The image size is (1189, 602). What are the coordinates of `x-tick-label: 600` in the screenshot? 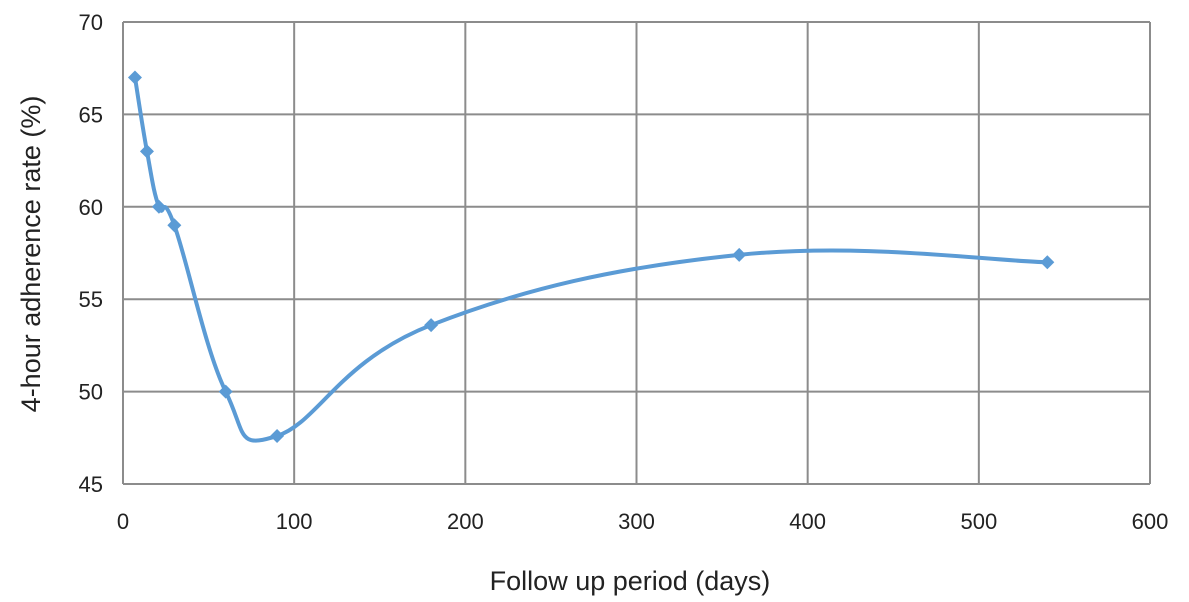 It's located at (1150, 521).